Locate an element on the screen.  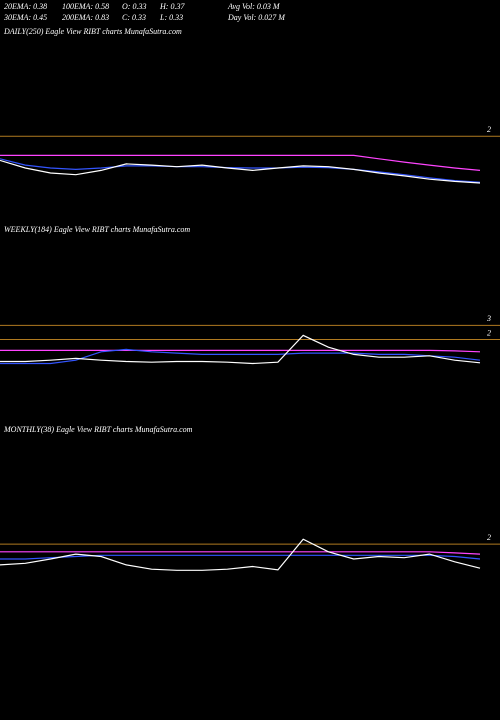
header-stat: H: 0.37 is located at coordinates (172, 6).